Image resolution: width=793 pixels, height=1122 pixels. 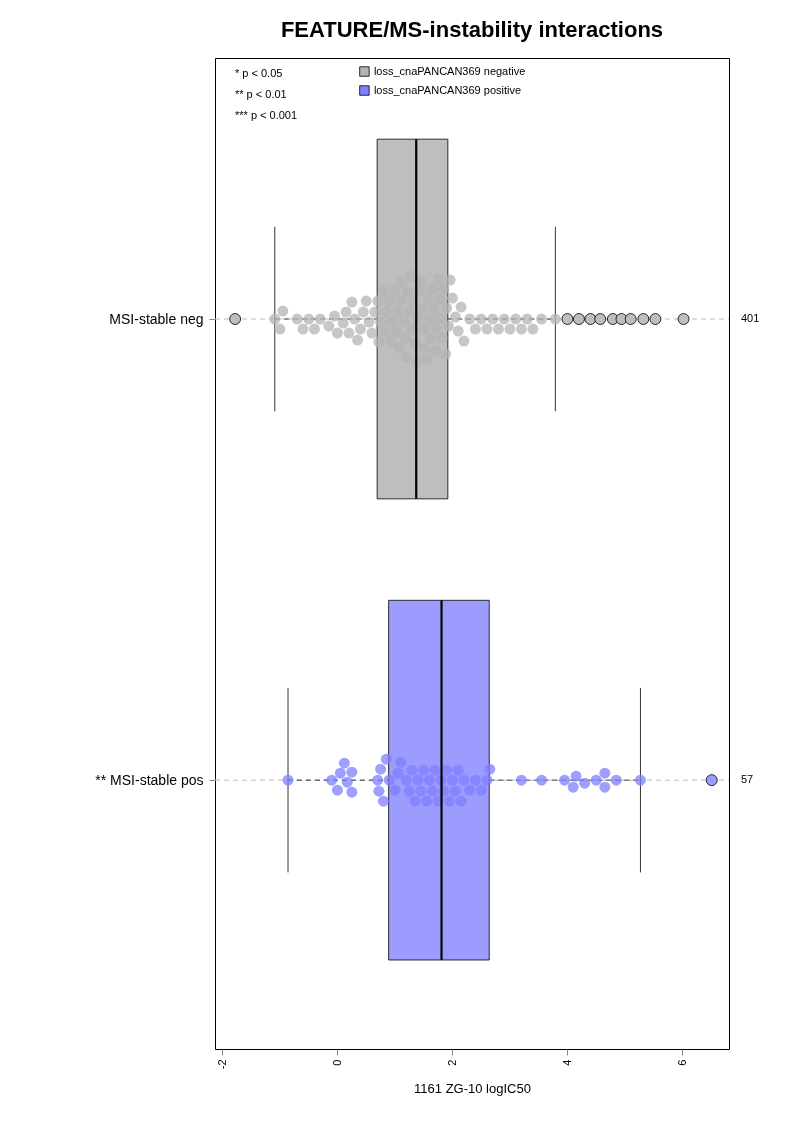 I want to click on legend-label: loss_cnaPANCAN369 positive, so click(x=447, y=89).